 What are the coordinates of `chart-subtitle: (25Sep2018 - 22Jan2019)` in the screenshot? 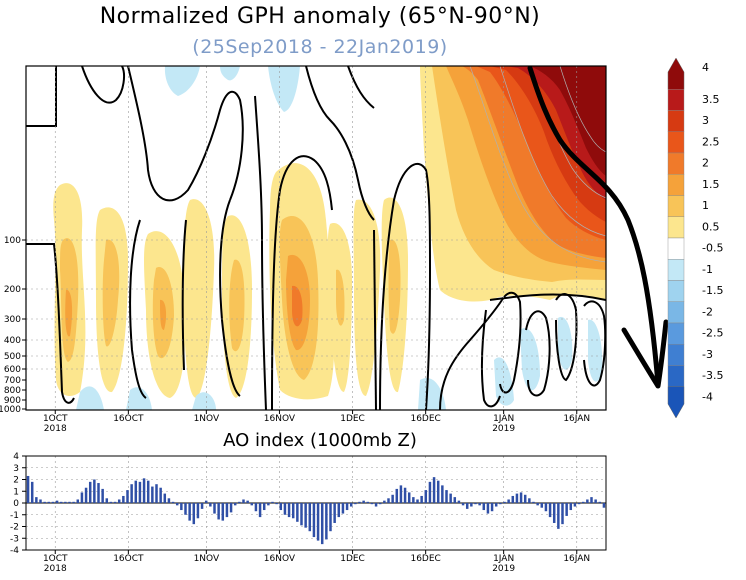 It's located at (320, 47).